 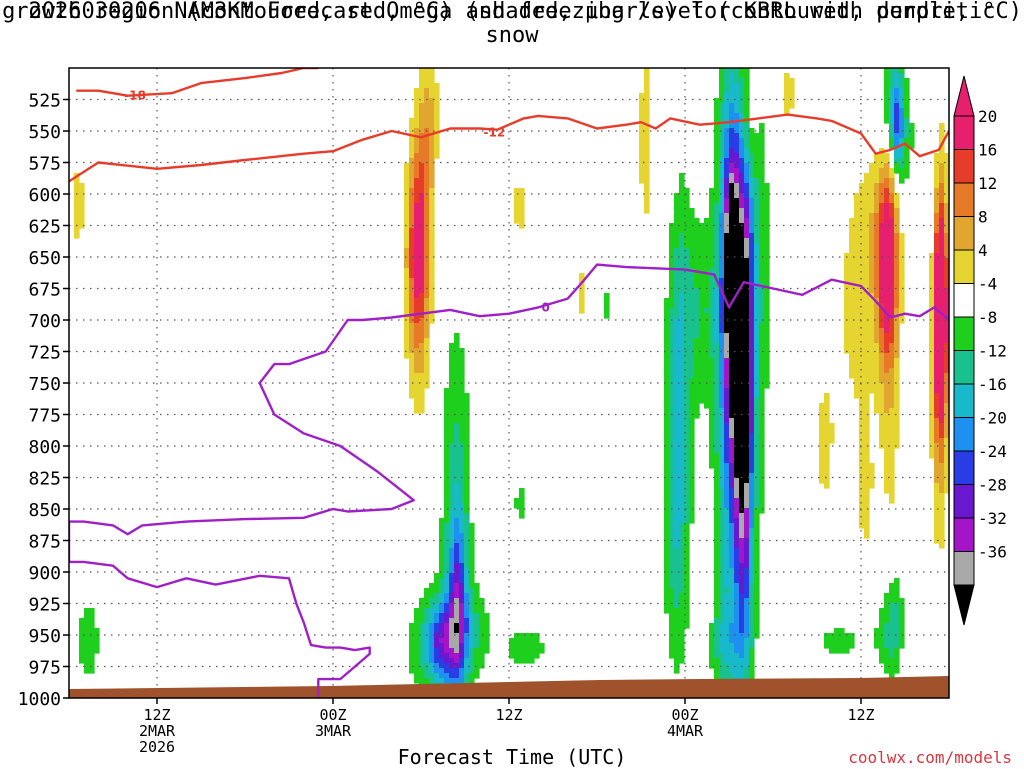 I want to click on x-axis-label: Forecast Time (UTC), so click(x=512, y=757).